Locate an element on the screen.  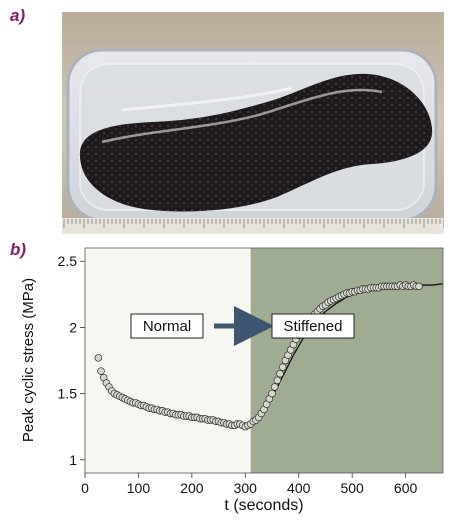
tray-reflection is located at coordinates (207, 99).